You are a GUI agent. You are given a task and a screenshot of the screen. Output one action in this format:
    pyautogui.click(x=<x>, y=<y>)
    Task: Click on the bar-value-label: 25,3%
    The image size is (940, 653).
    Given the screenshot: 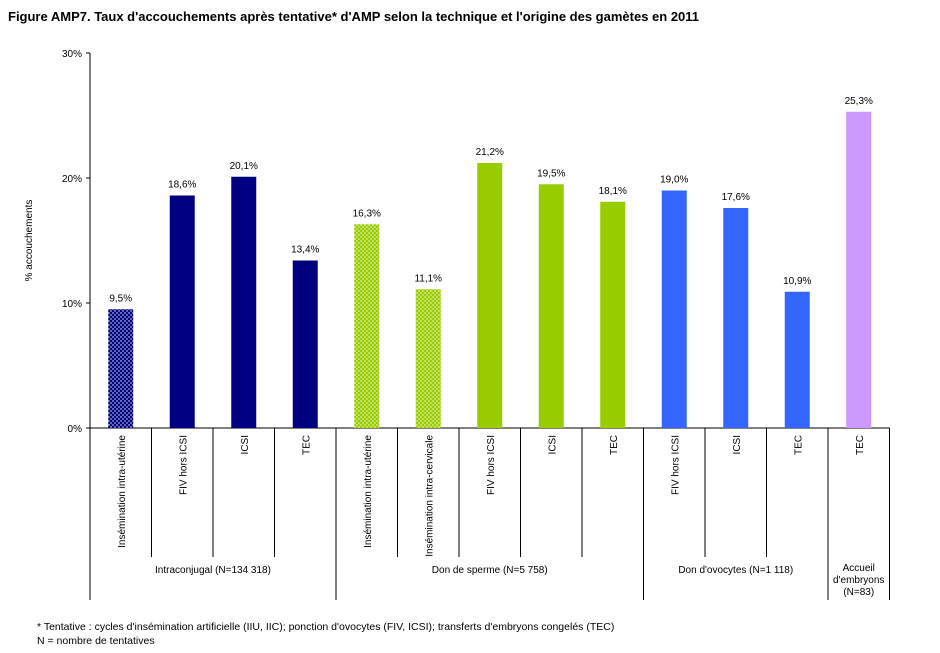 What is the action you would take?
    pyautogui.click(x=859, y=101)
    